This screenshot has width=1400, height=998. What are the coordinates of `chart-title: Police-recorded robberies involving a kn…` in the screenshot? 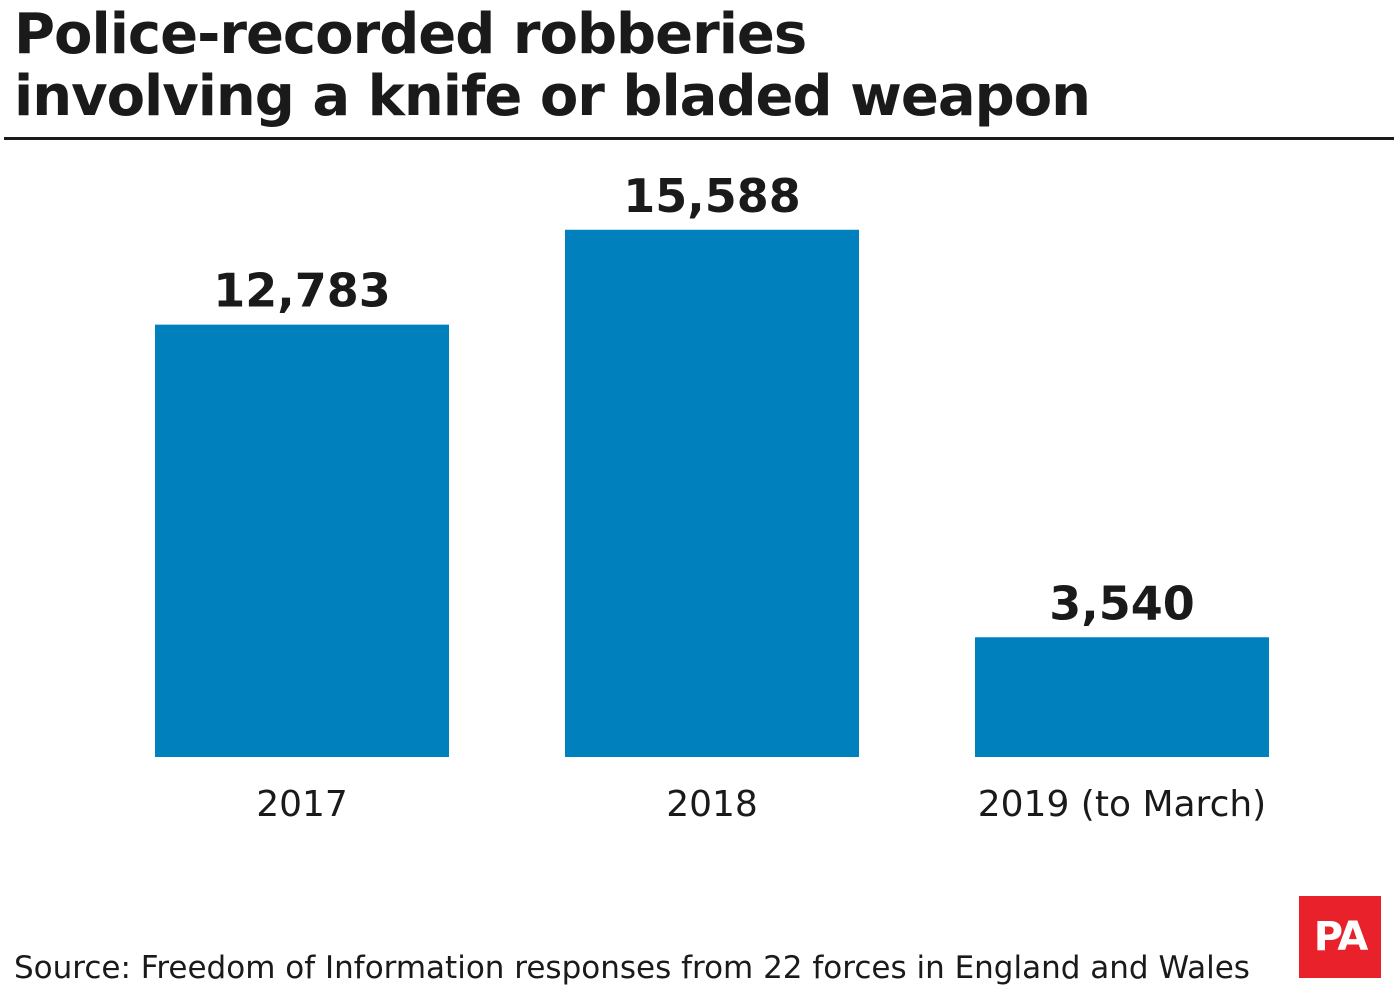 It's located at (699, 66).